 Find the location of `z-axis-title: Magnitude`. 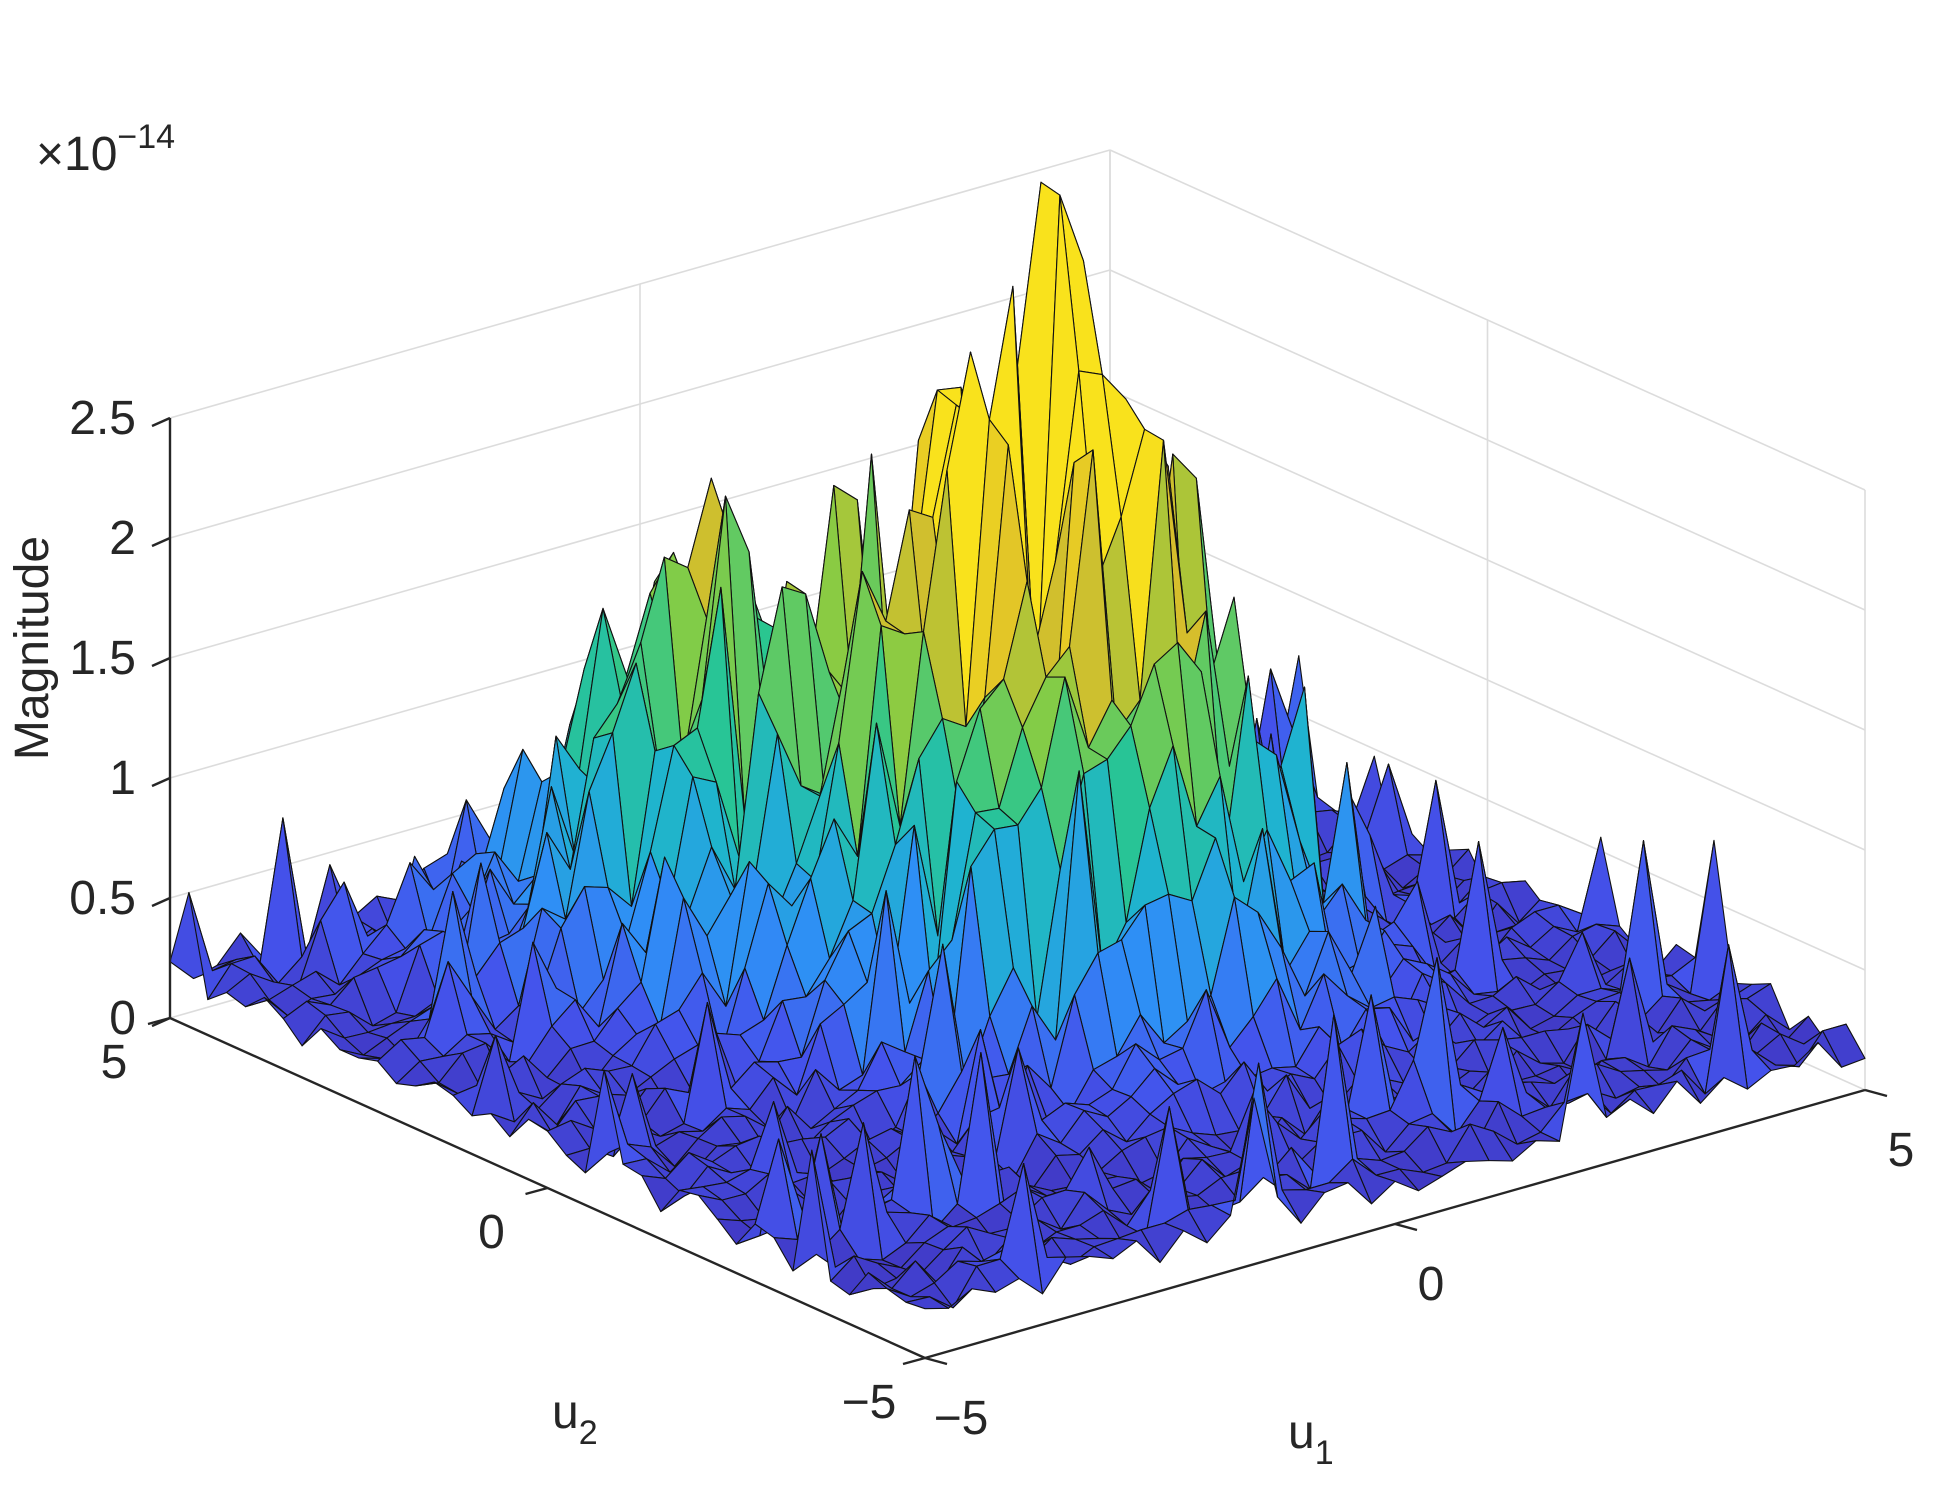

z-axis-title: Magnitude is located at coordinates (32, 648).